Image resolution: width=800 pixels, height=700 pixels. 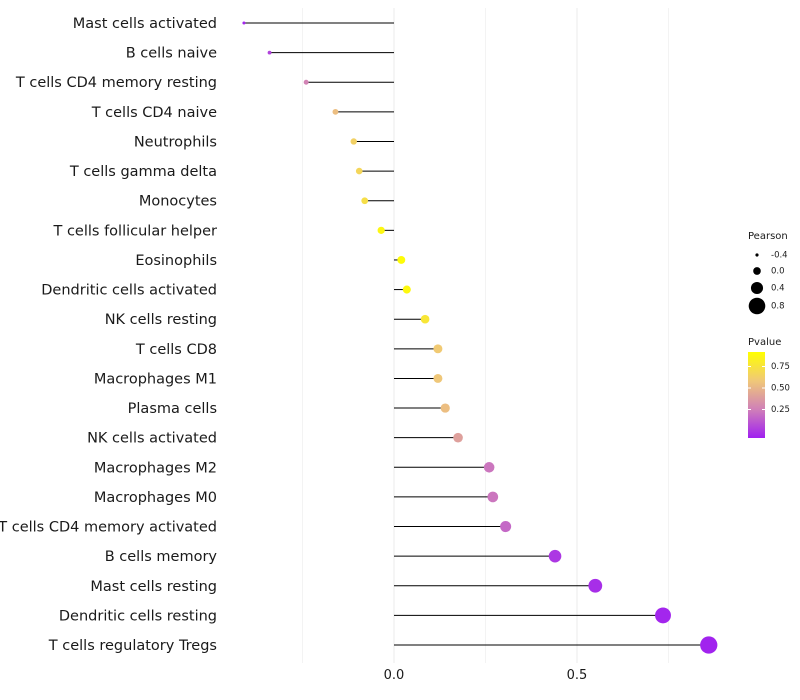 I want to click on y-axis-label: T cells gamma delta, so click(x=143, y=172).